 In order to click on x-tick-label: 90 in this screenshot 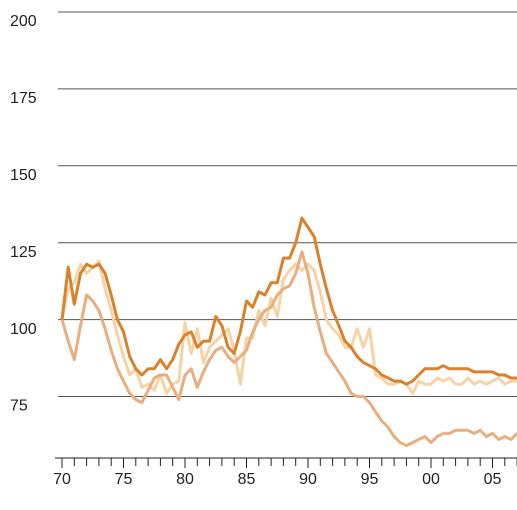, I will do `click(308, 479)`.